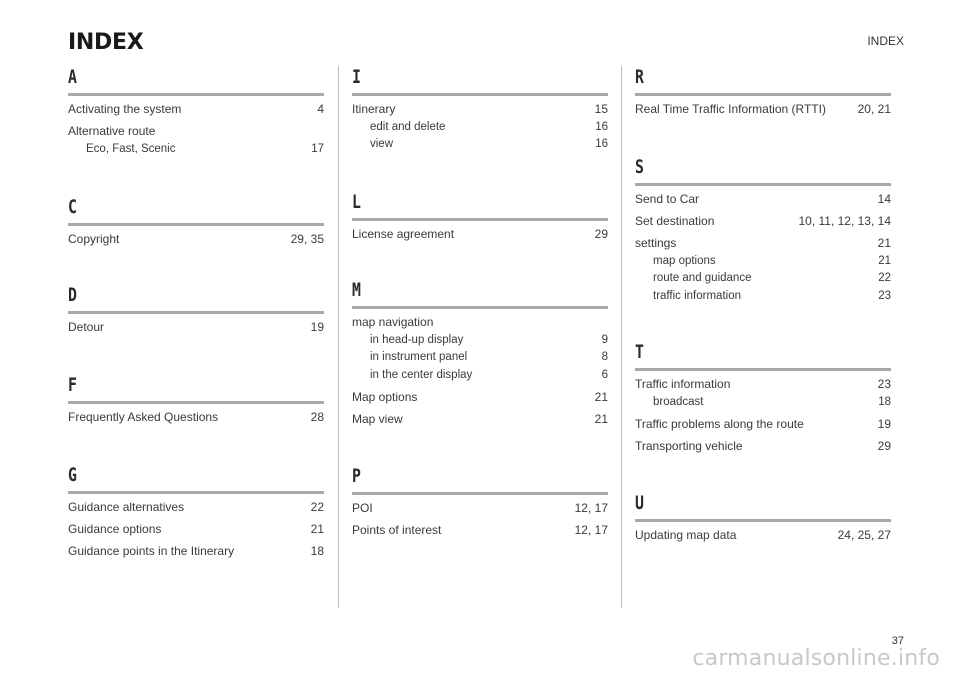 This screenshot has height=677, width=960. What do you see at coordinates (844, 221) in the screenshot?
I see `entry-pages: 10, 11, 12, 13, 14` at bounding box center [844, 221].